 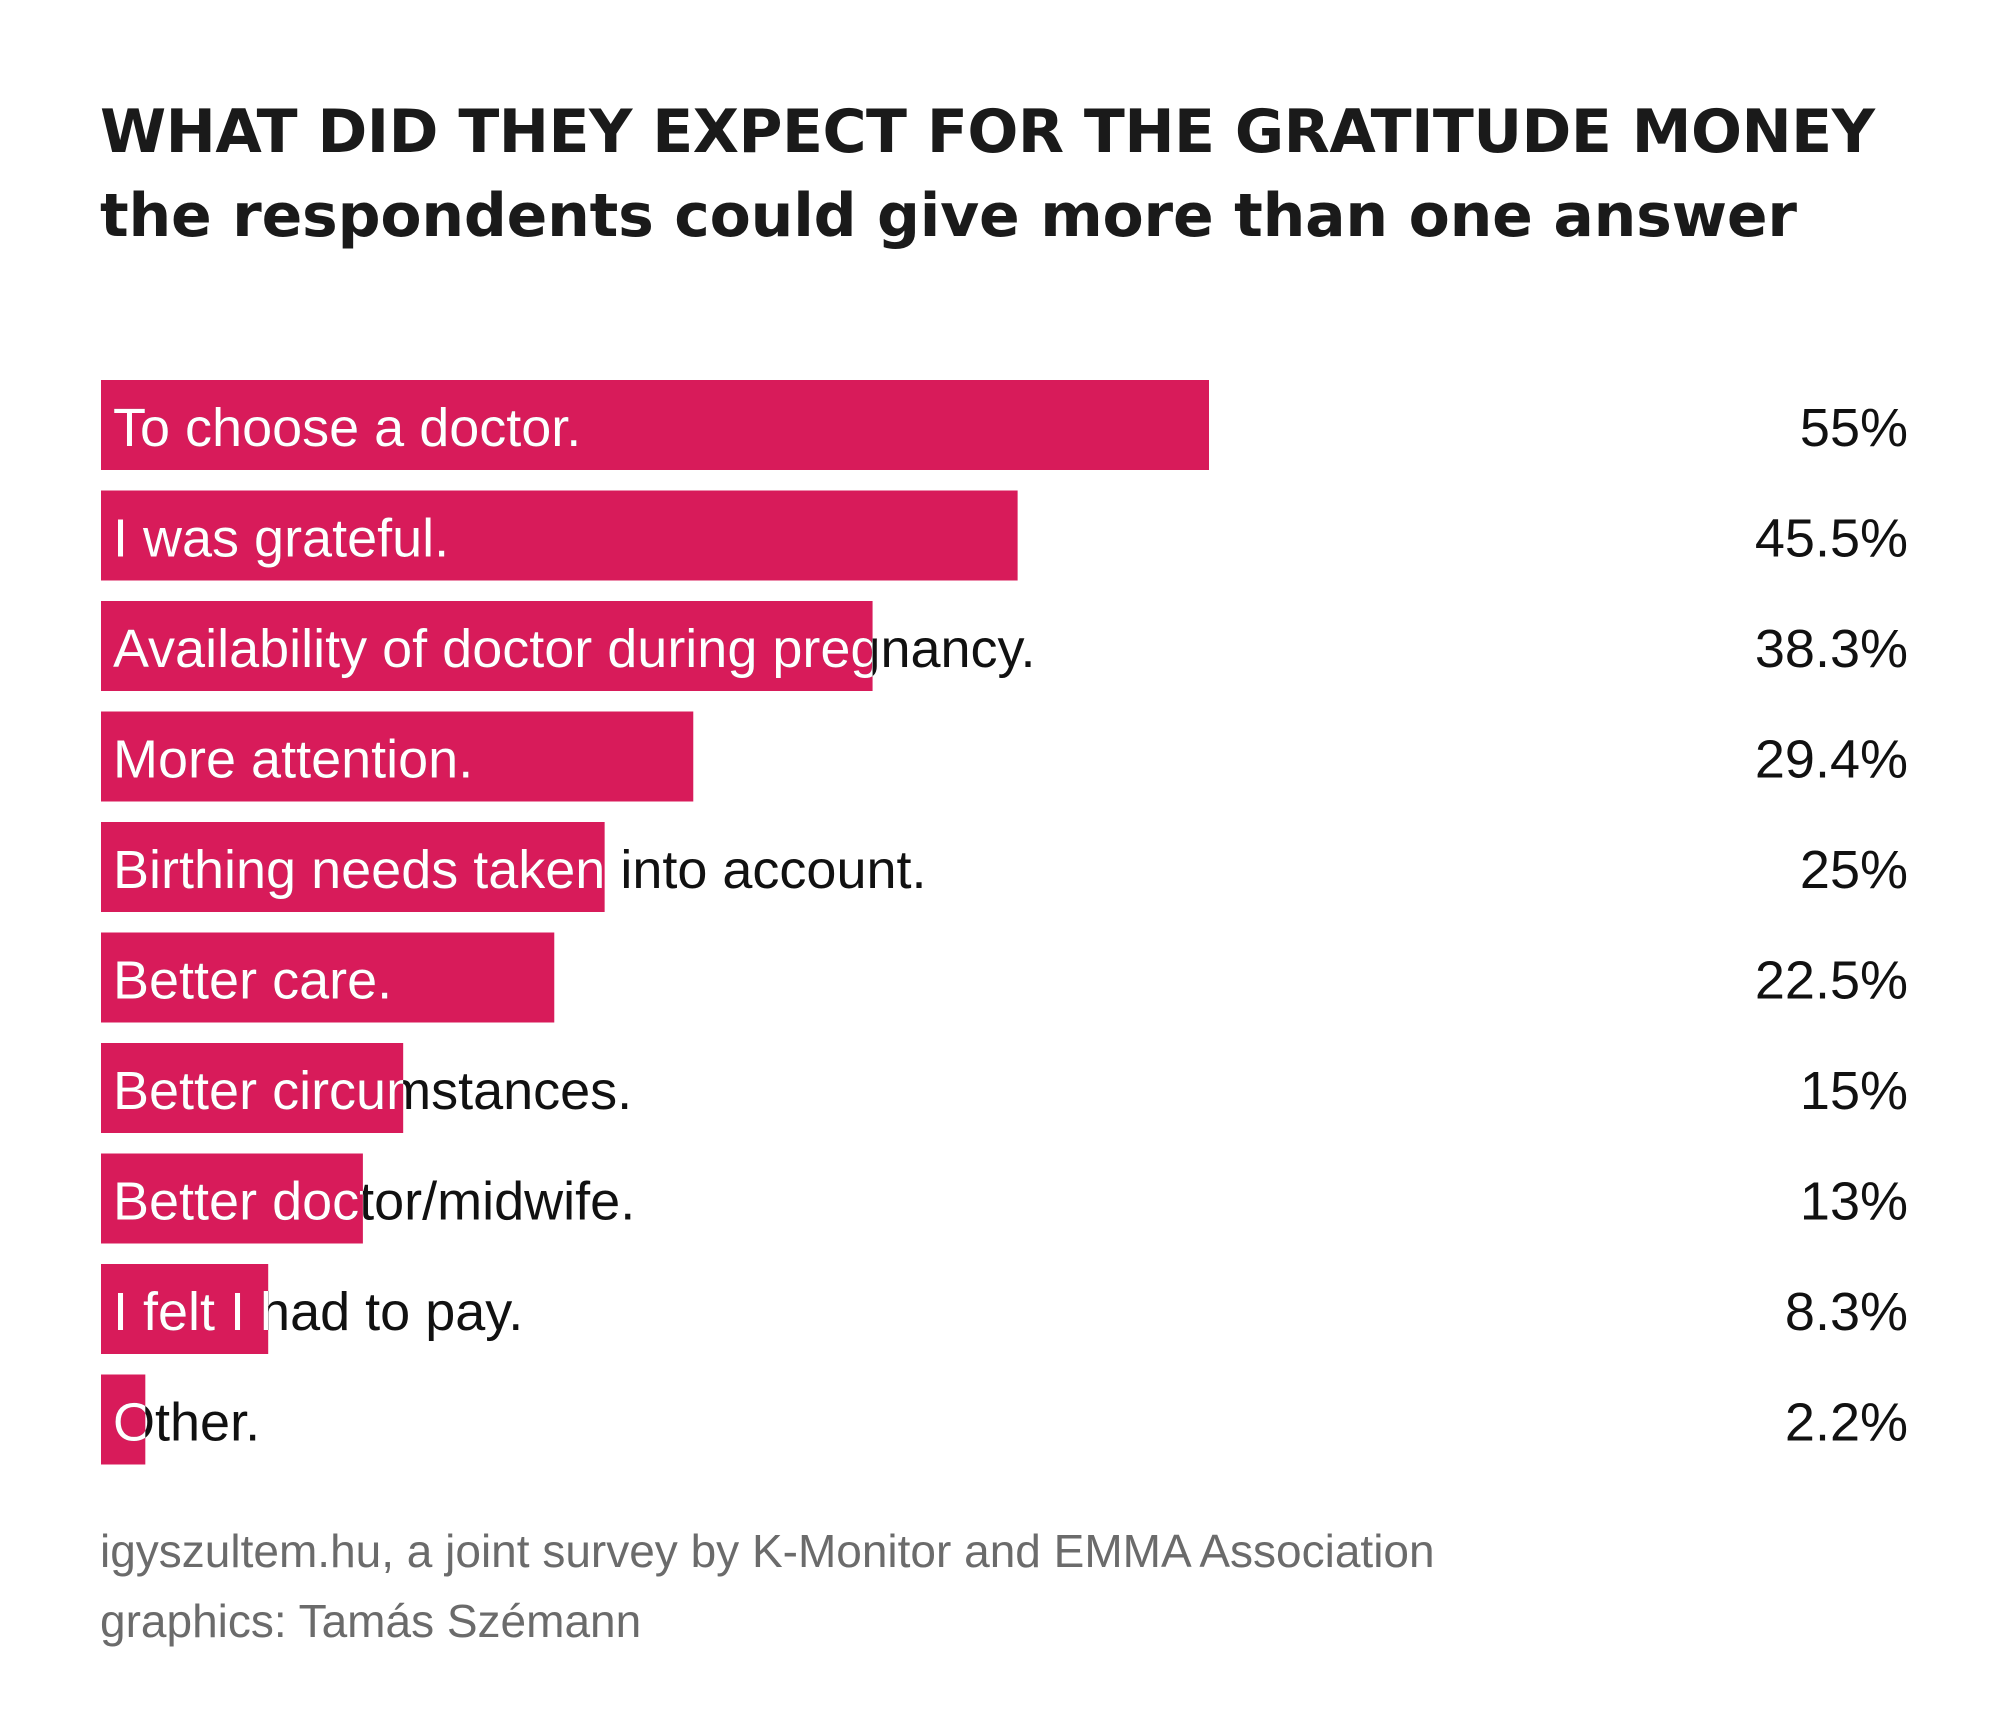 I want to click on category-label-1: I was grateful., so click(x=281, y=539).